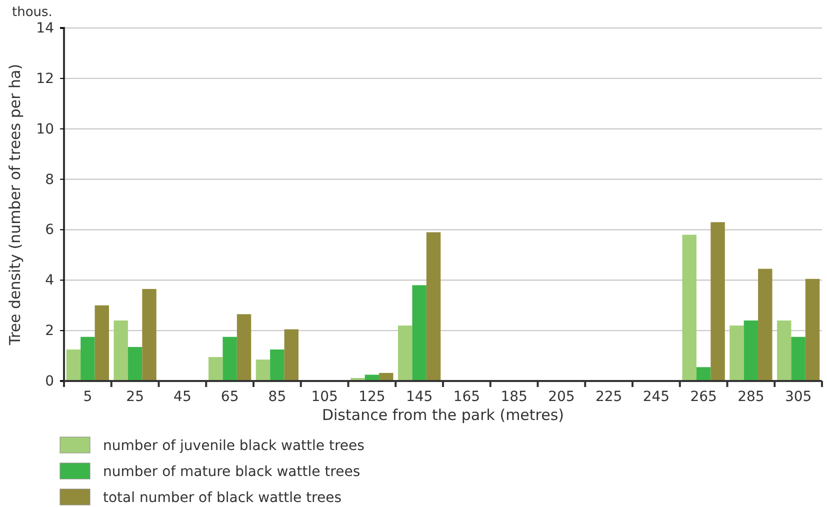 The image size is (827, 507). I want to click on x-tick-label: 185, so click(514, 396).